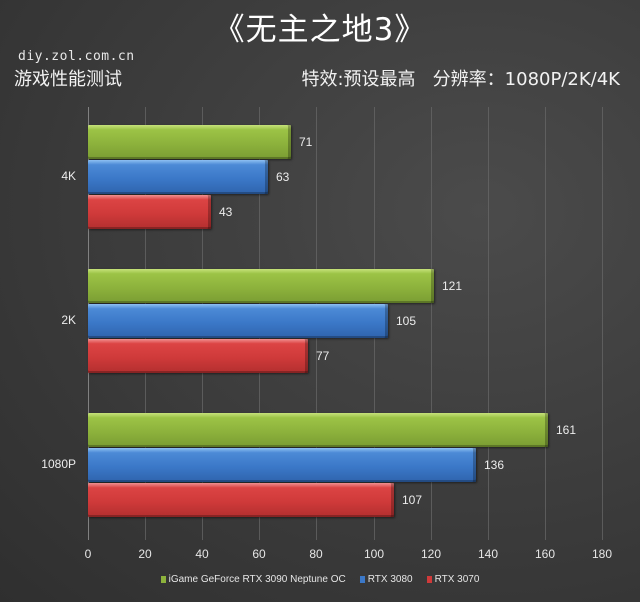 This screenshot has width=640, height=602. What do you see at coordinates (545, 554) in the screenshot?
I see `x-tick-label: 160` at bounding box center [545, 554].